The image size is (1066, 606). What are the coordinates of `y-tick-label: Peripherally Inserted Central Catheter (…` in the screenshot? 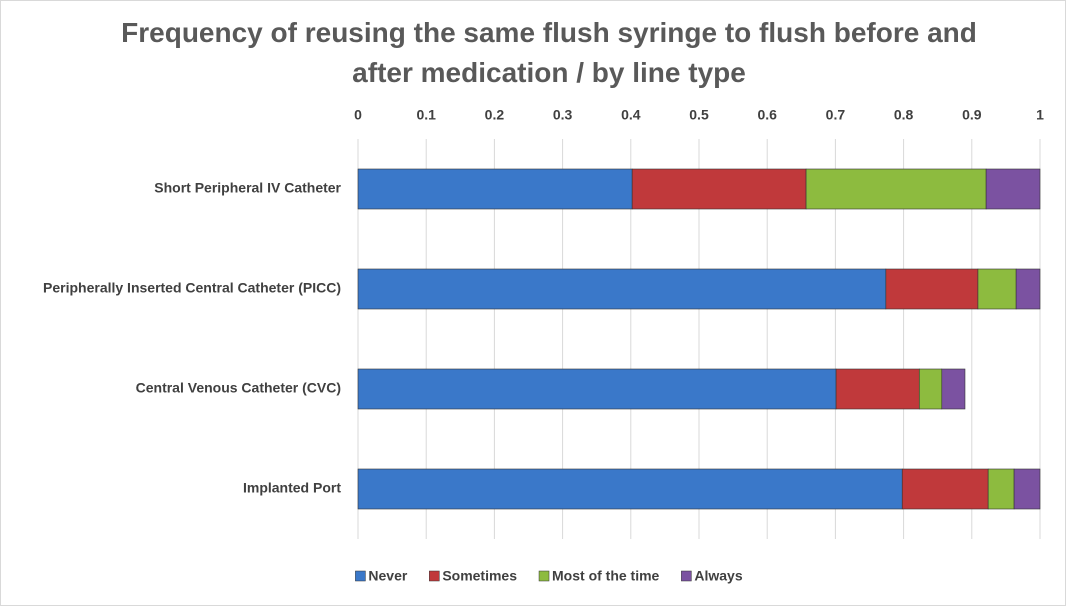 It's located at (192, 288).